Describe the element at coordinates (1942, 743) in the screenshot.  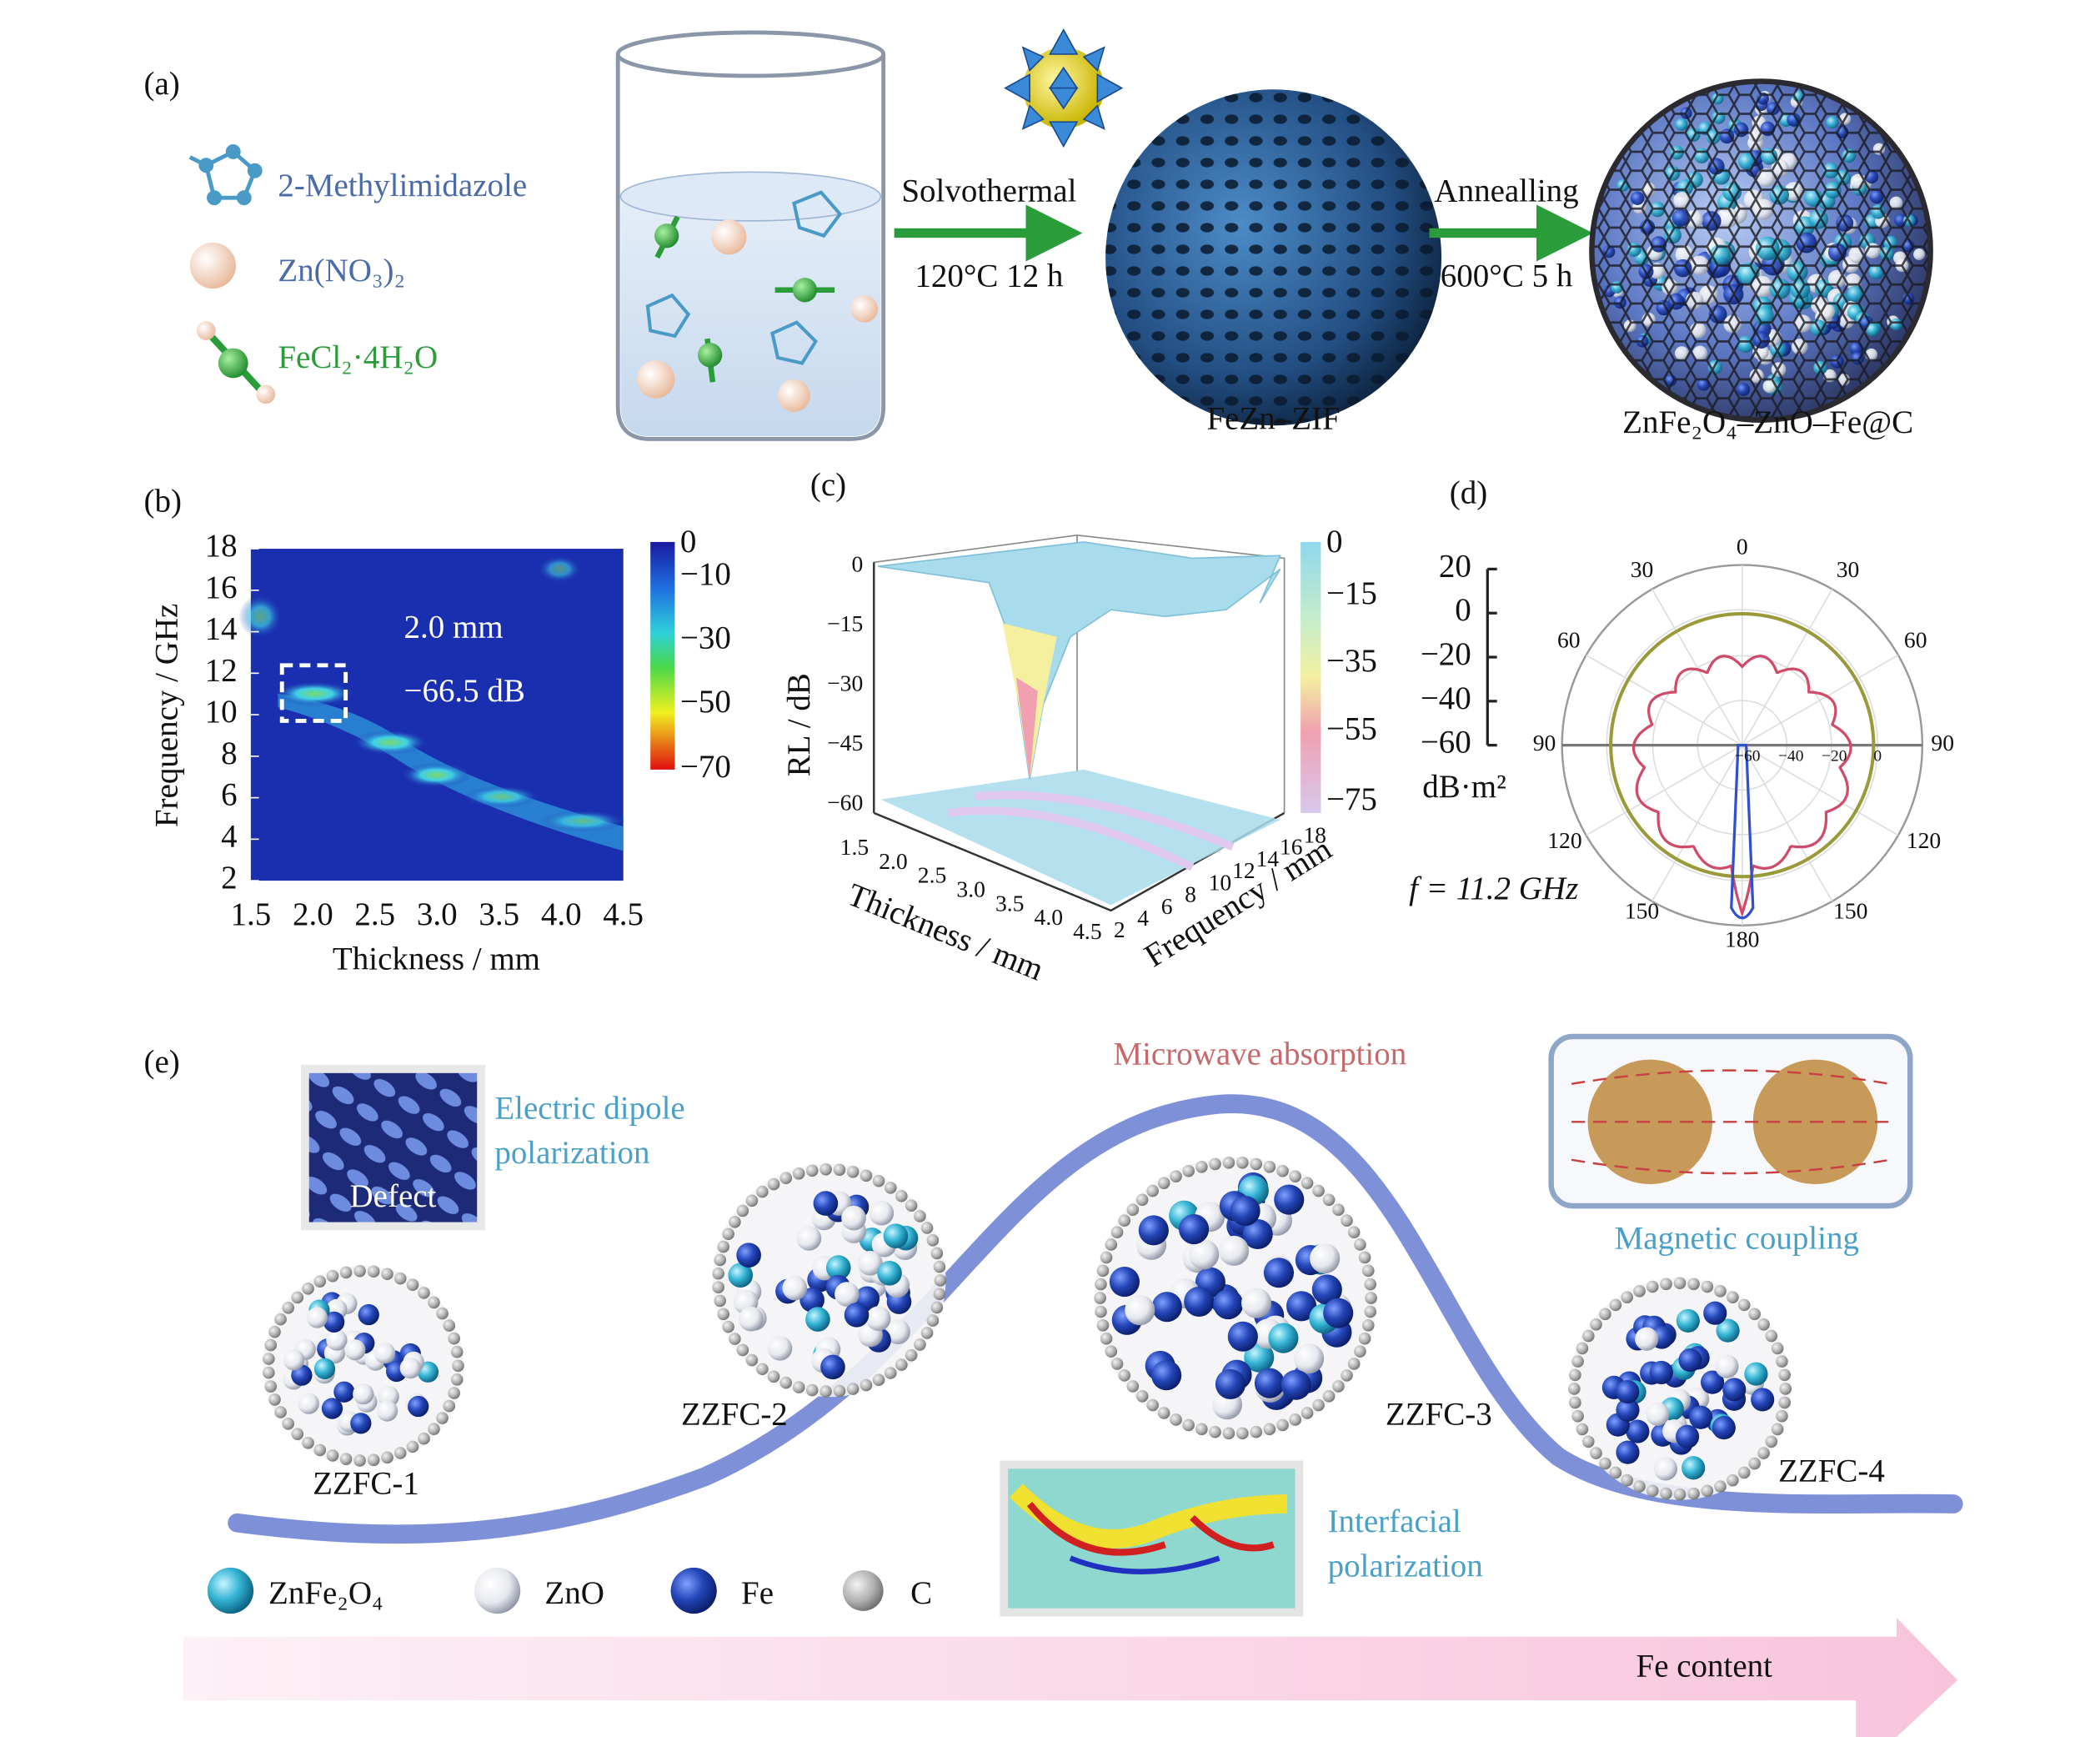
I see `angle-label: 90` at that location.